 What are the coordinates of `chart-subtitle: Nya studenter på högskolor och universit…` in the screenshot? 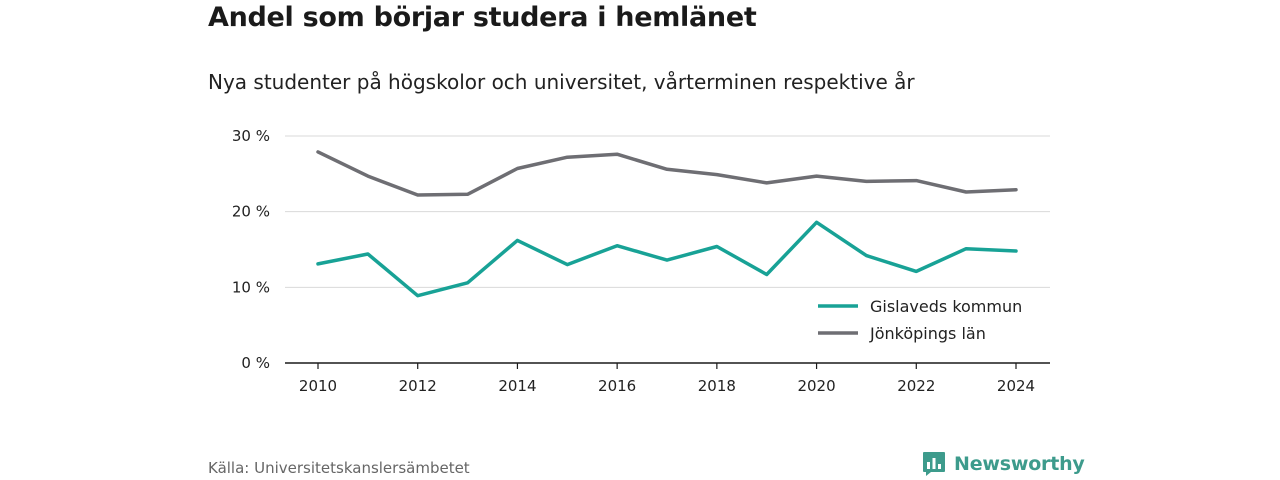 It's located at (561, 82).